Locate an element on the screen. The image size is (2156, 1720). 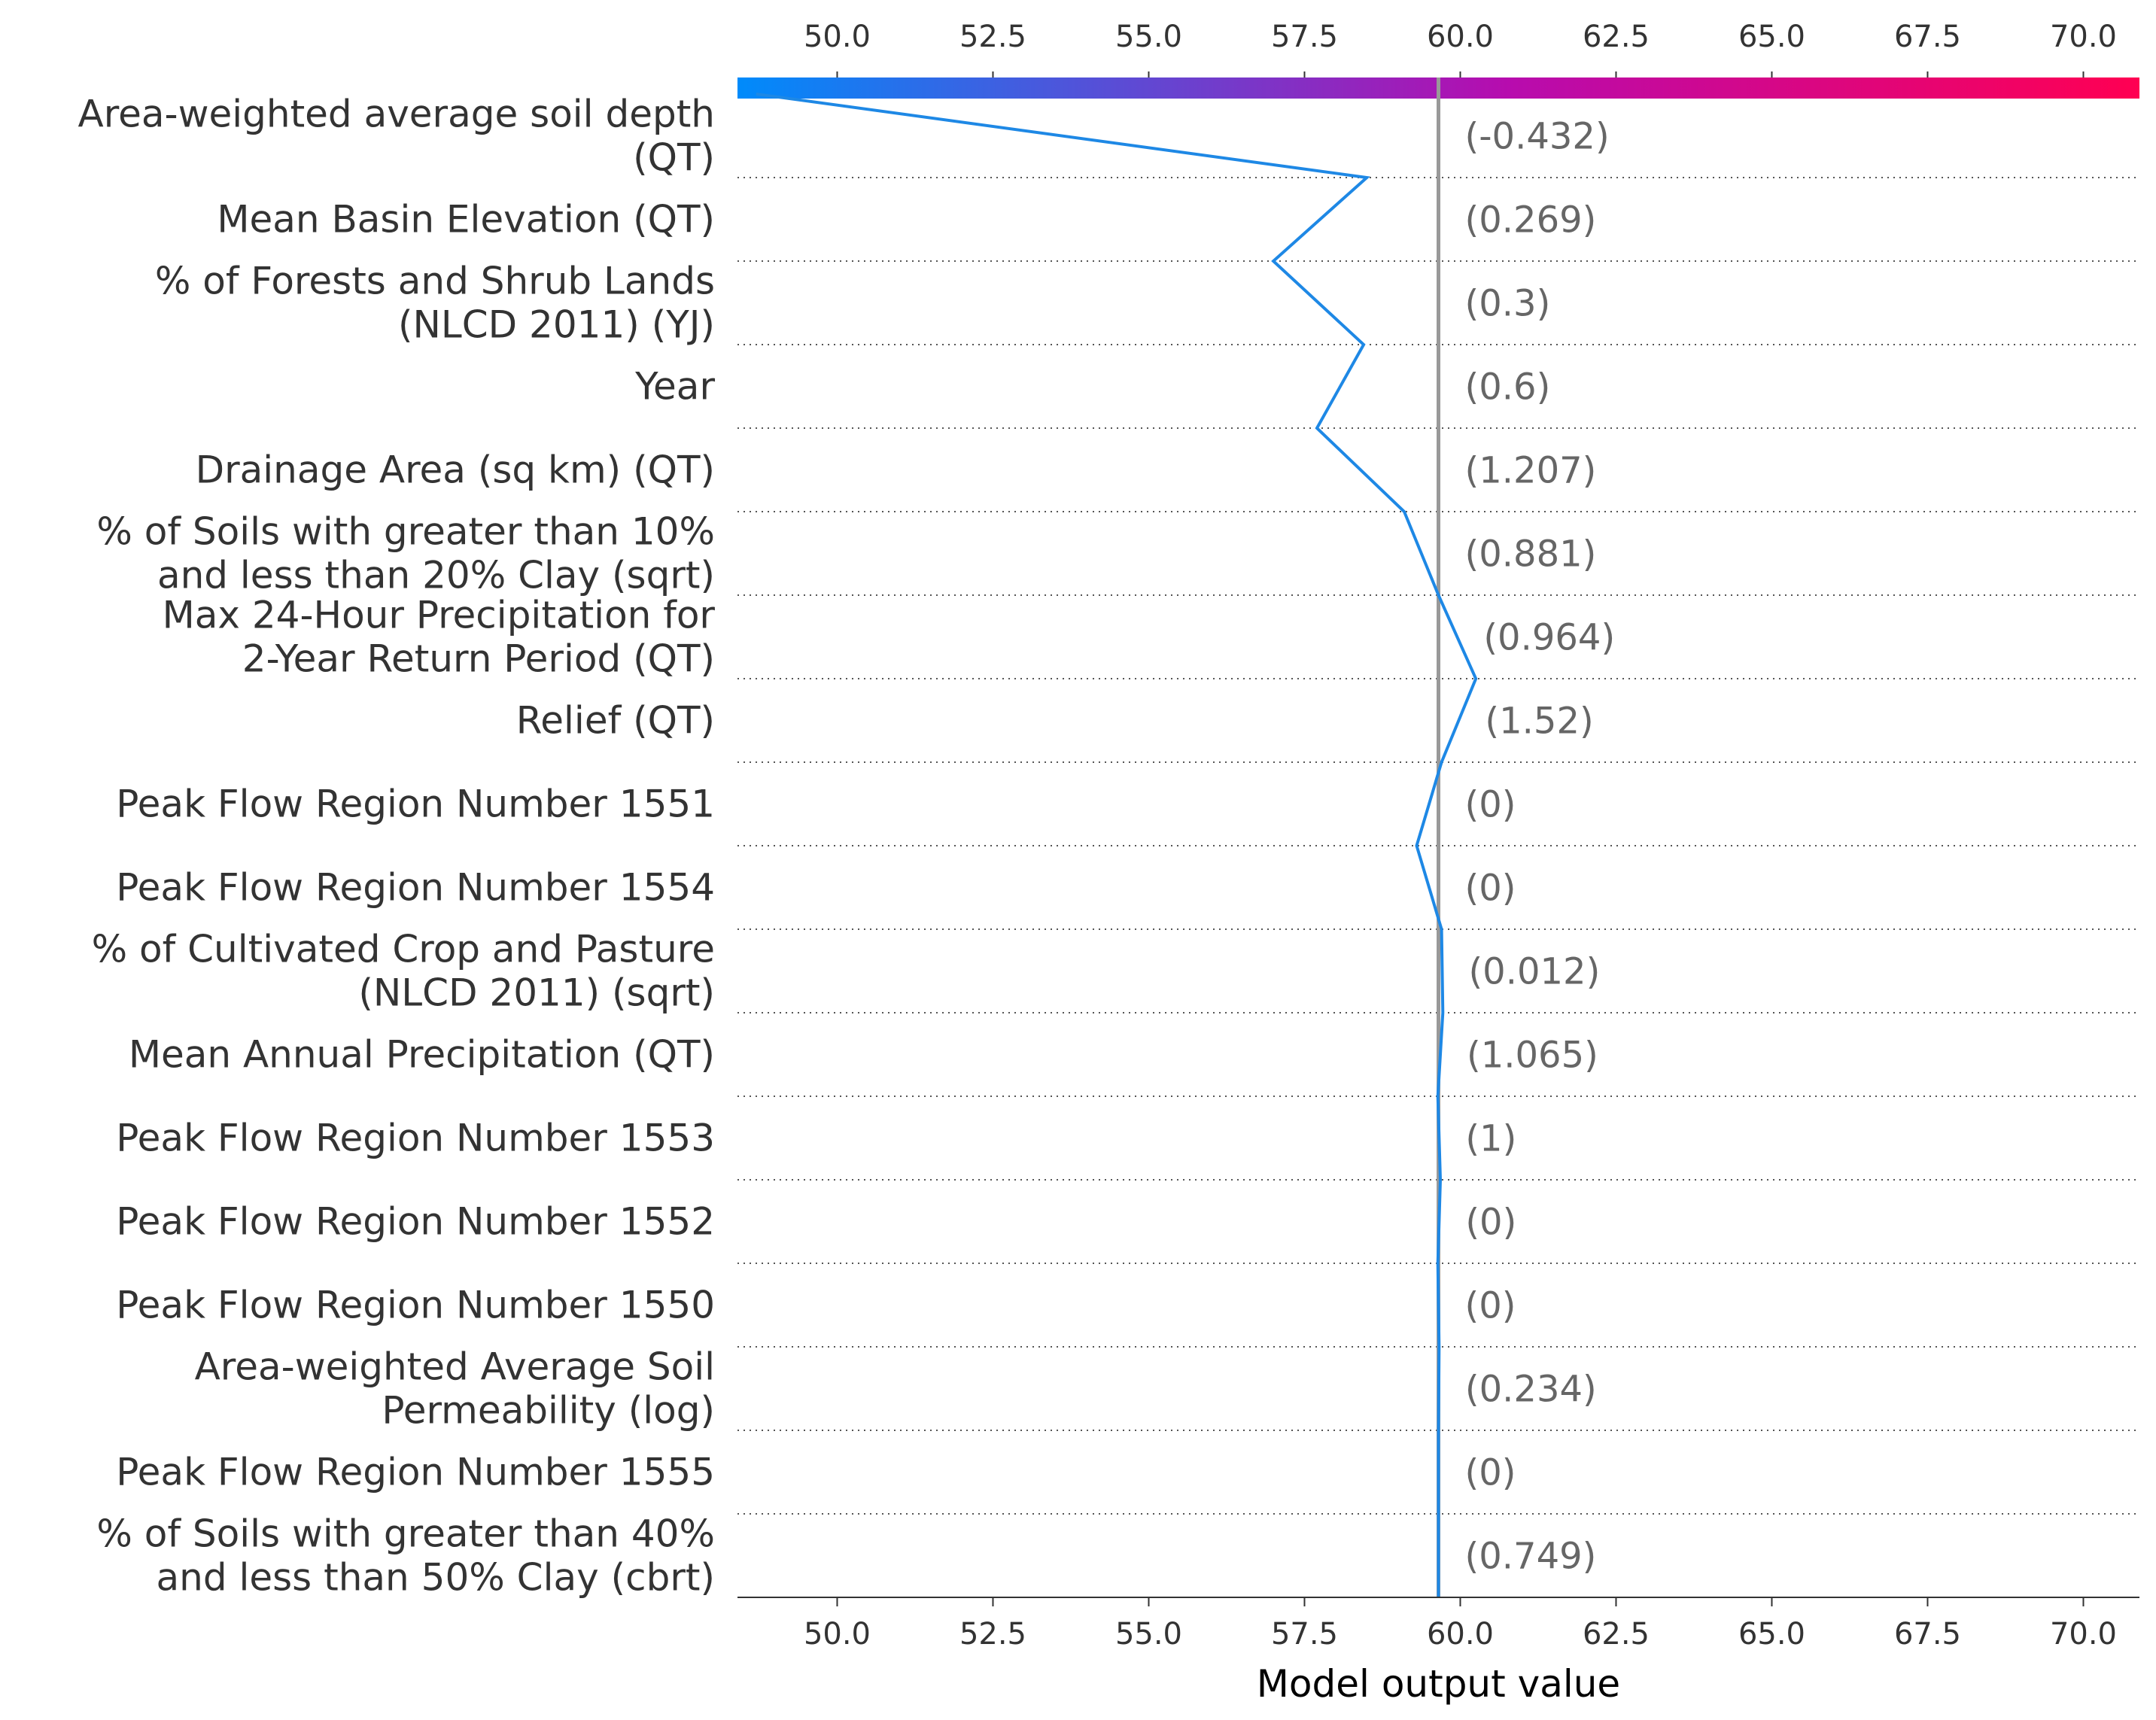
top-tick-label: 67.5 is located at coordinates (1928, 37).